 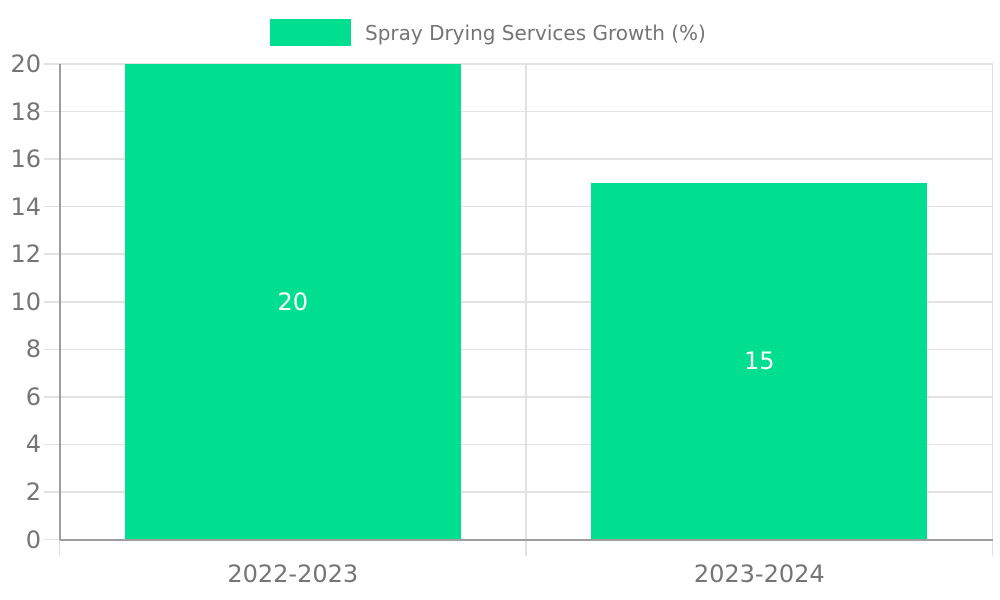 What do you see at coordinates (25, 254) in the screenshot?
I see `y-tick-label: 12` at bounding box center [25, 254].